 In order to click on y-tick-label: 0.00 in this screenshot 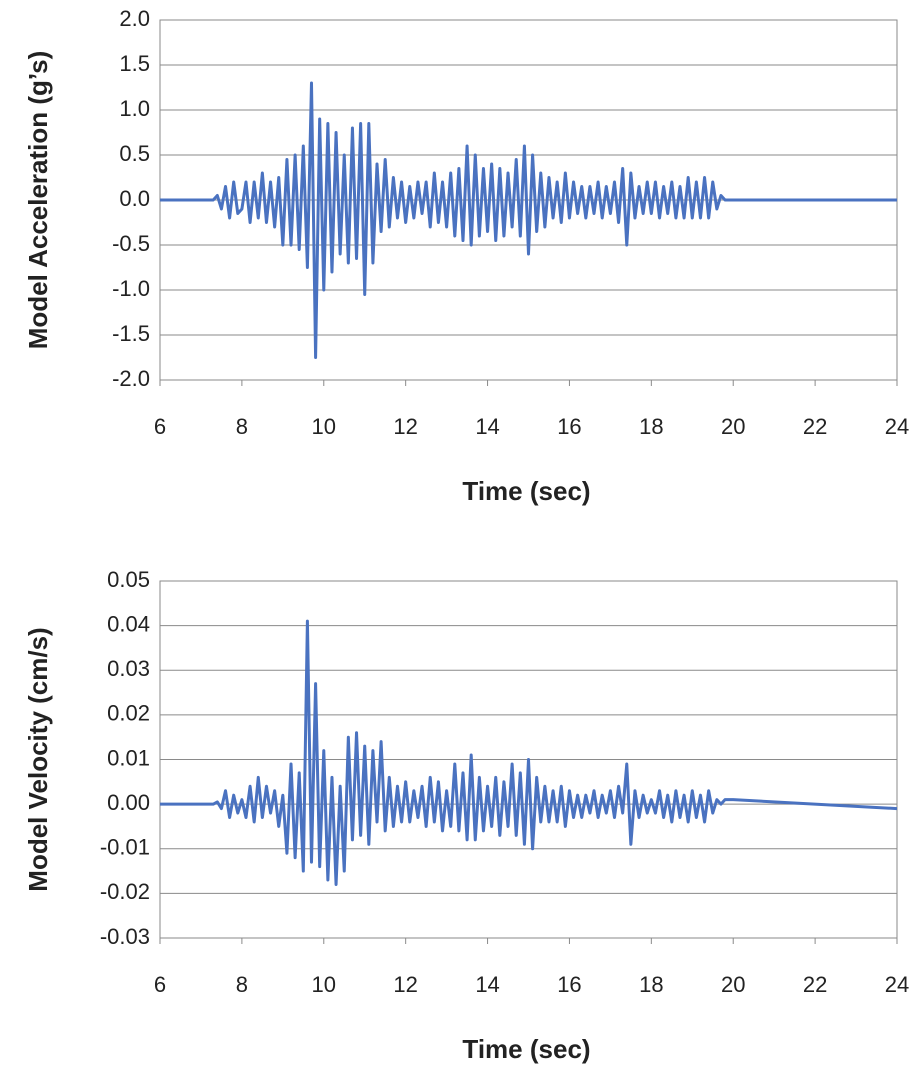, I will do `click(128, 802)`.